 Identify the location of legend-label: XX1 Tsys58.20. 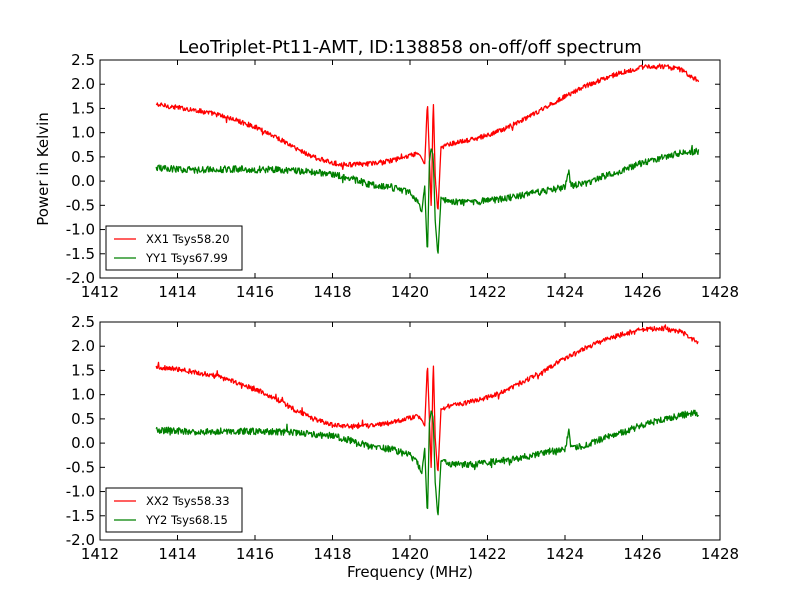
(188, 239).